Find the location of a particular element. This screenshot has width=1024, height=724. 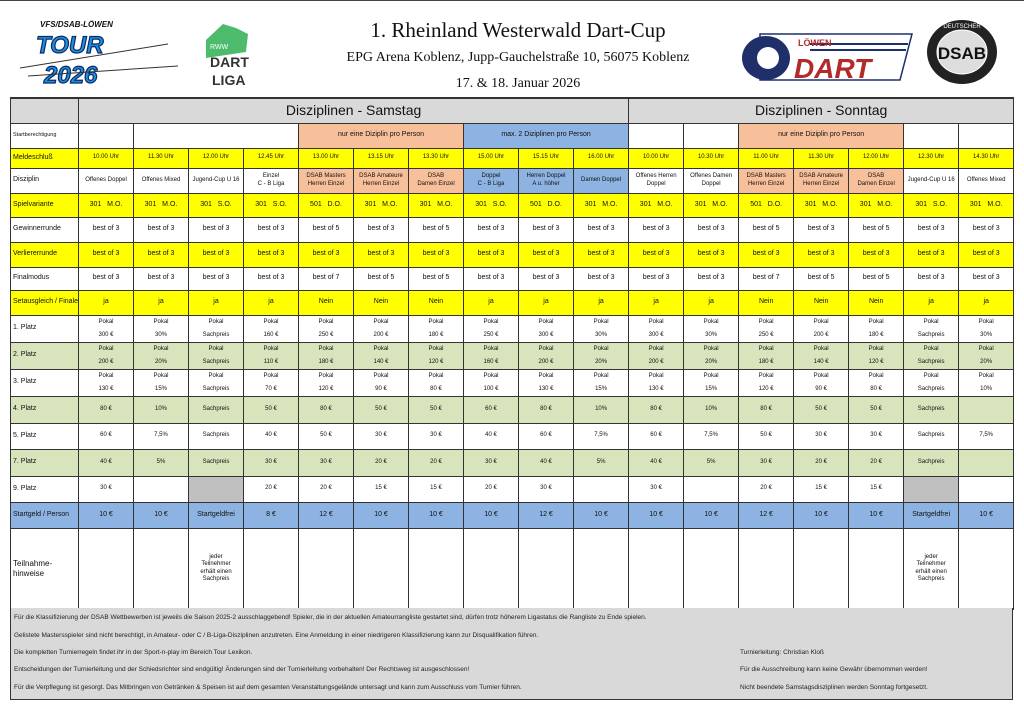

prize-2-cell: Pokal 140 € is located at coordinates (381, 355).